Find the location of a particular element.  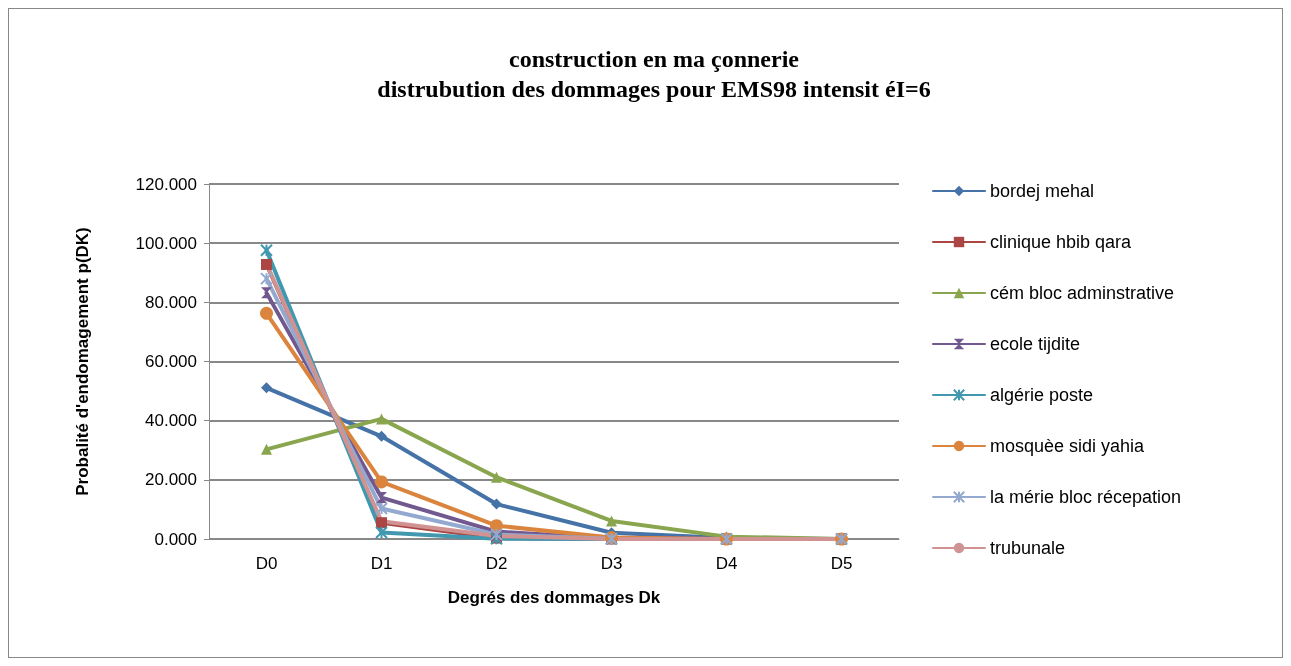

legend-label: mosquèe sidi yahia is located at coordinates (1068, 446).